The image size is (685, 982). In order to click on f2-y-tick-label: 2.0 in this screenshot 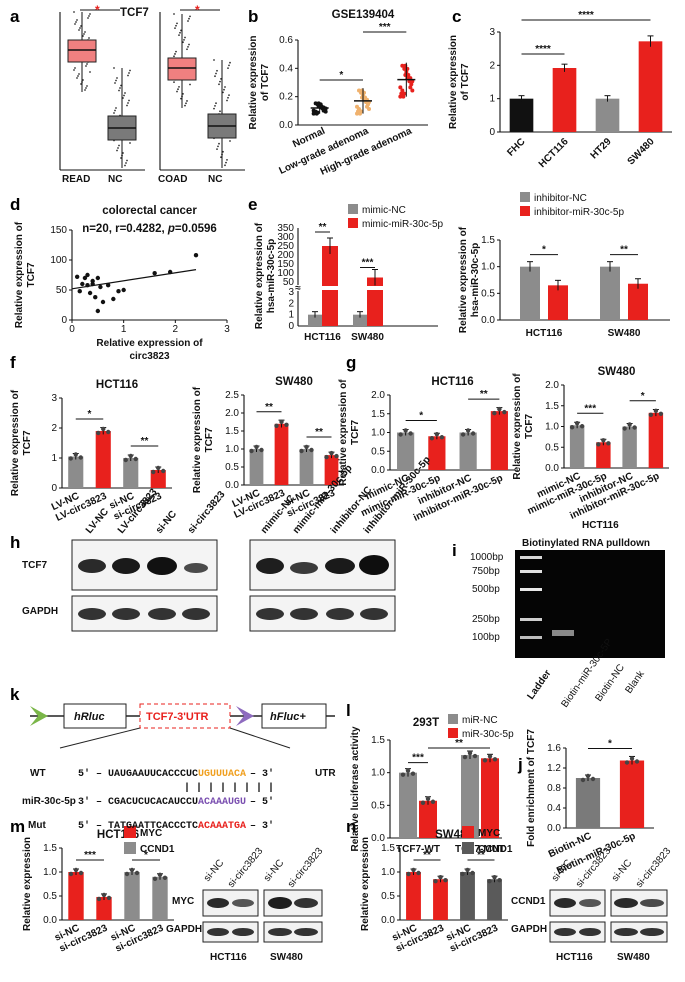, I will do `click(232, 413)`.